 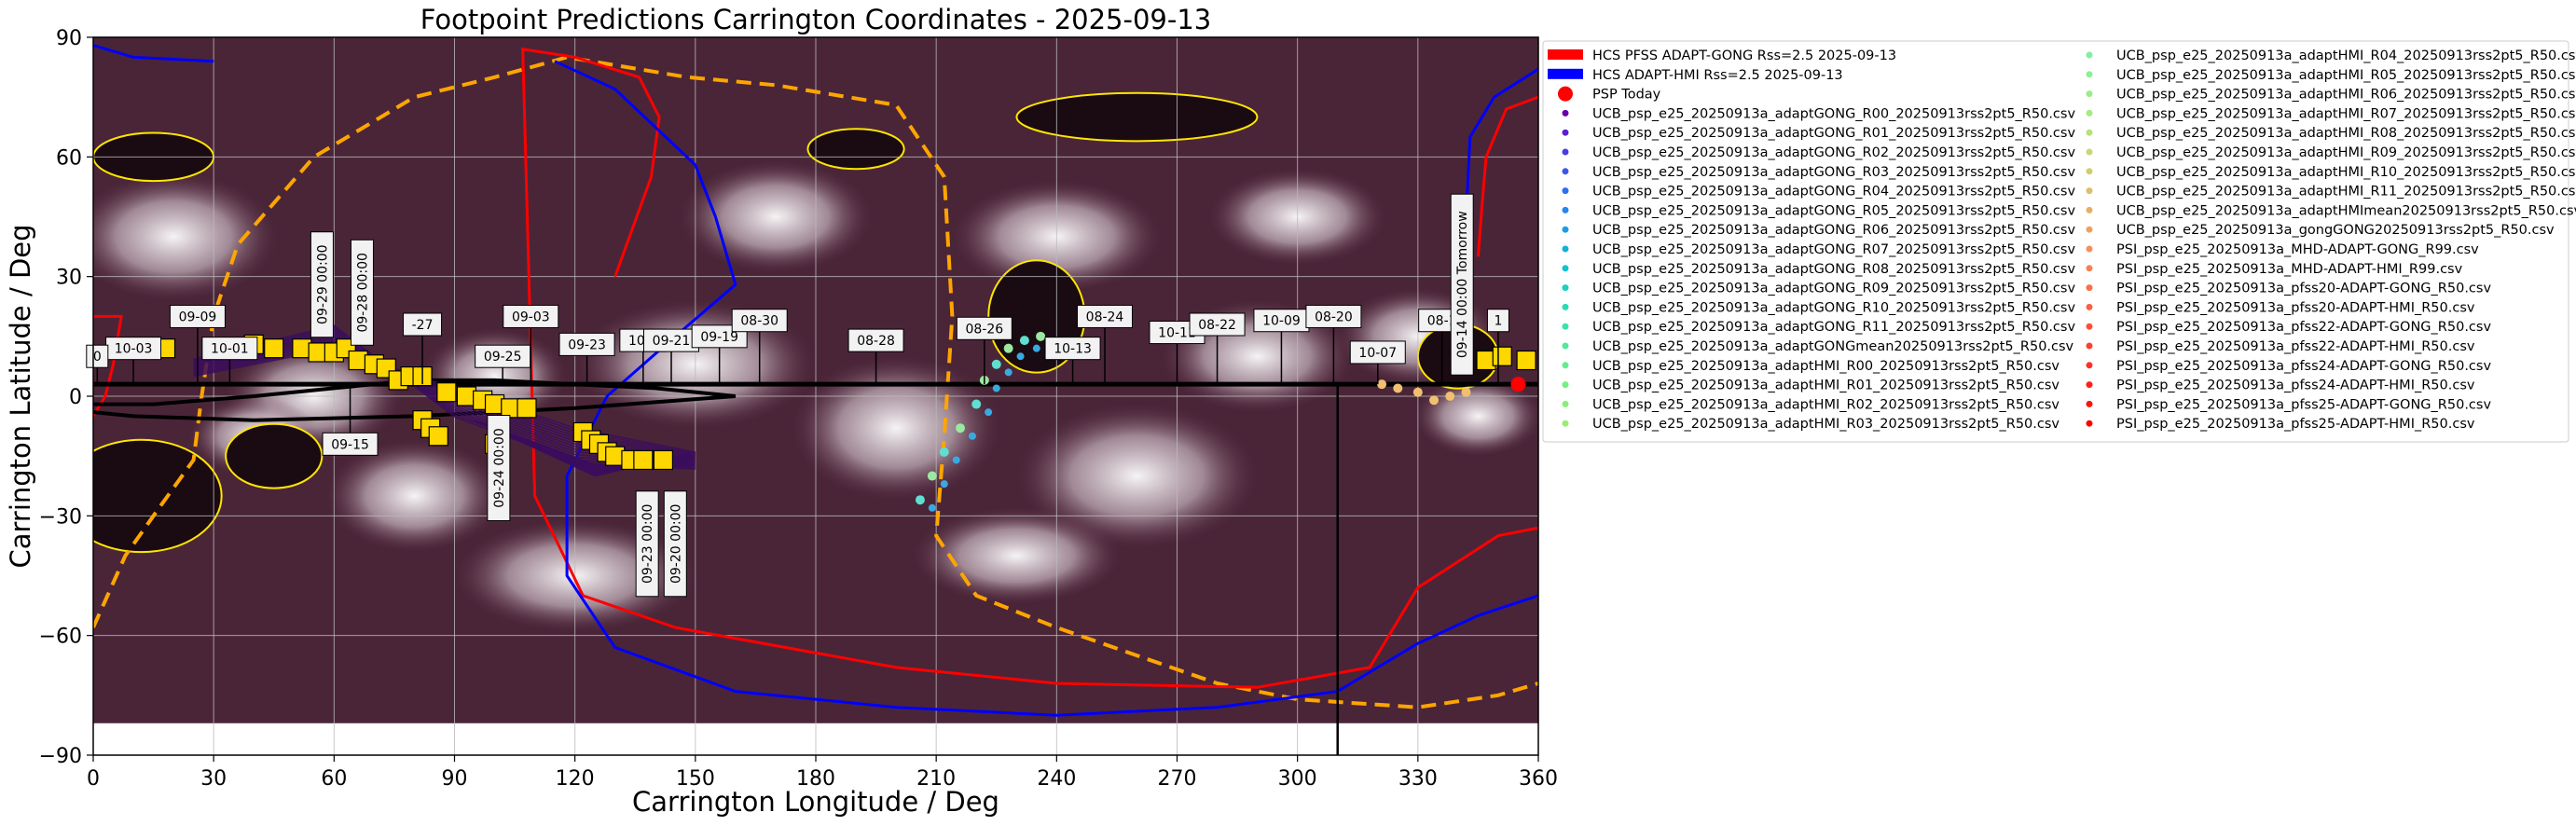 What do you see at coordinates (93, 779) in the screenshot?
I see `x-tick-label: 0` at bounding box center [93, 779].